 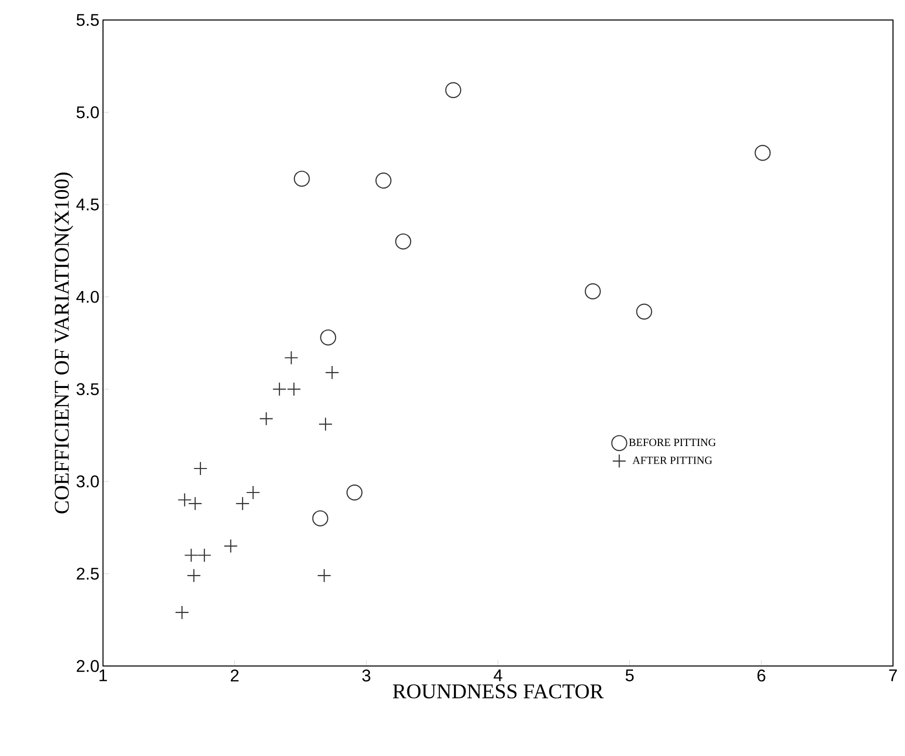 I want to click on y-axis-title: COEFFICIENT OF VARIATION(X100), so click(x=64, y=343).